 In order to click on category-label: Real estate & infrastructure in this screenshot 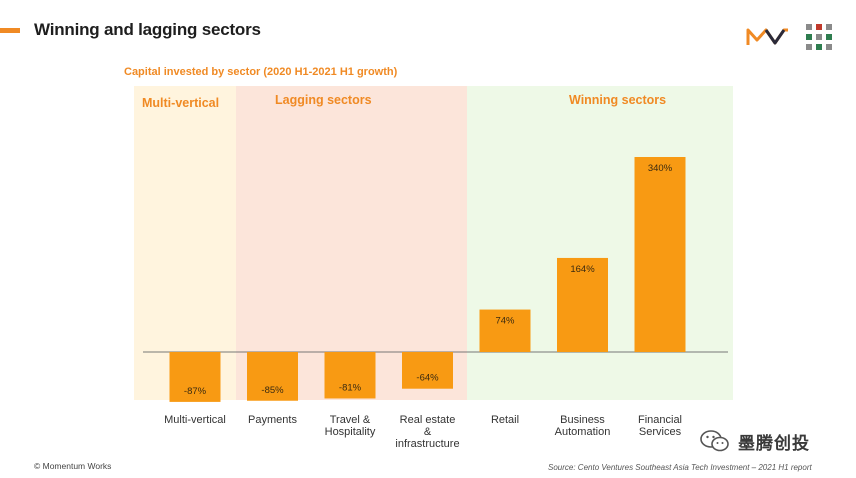, I will do `click(427, 432)`.